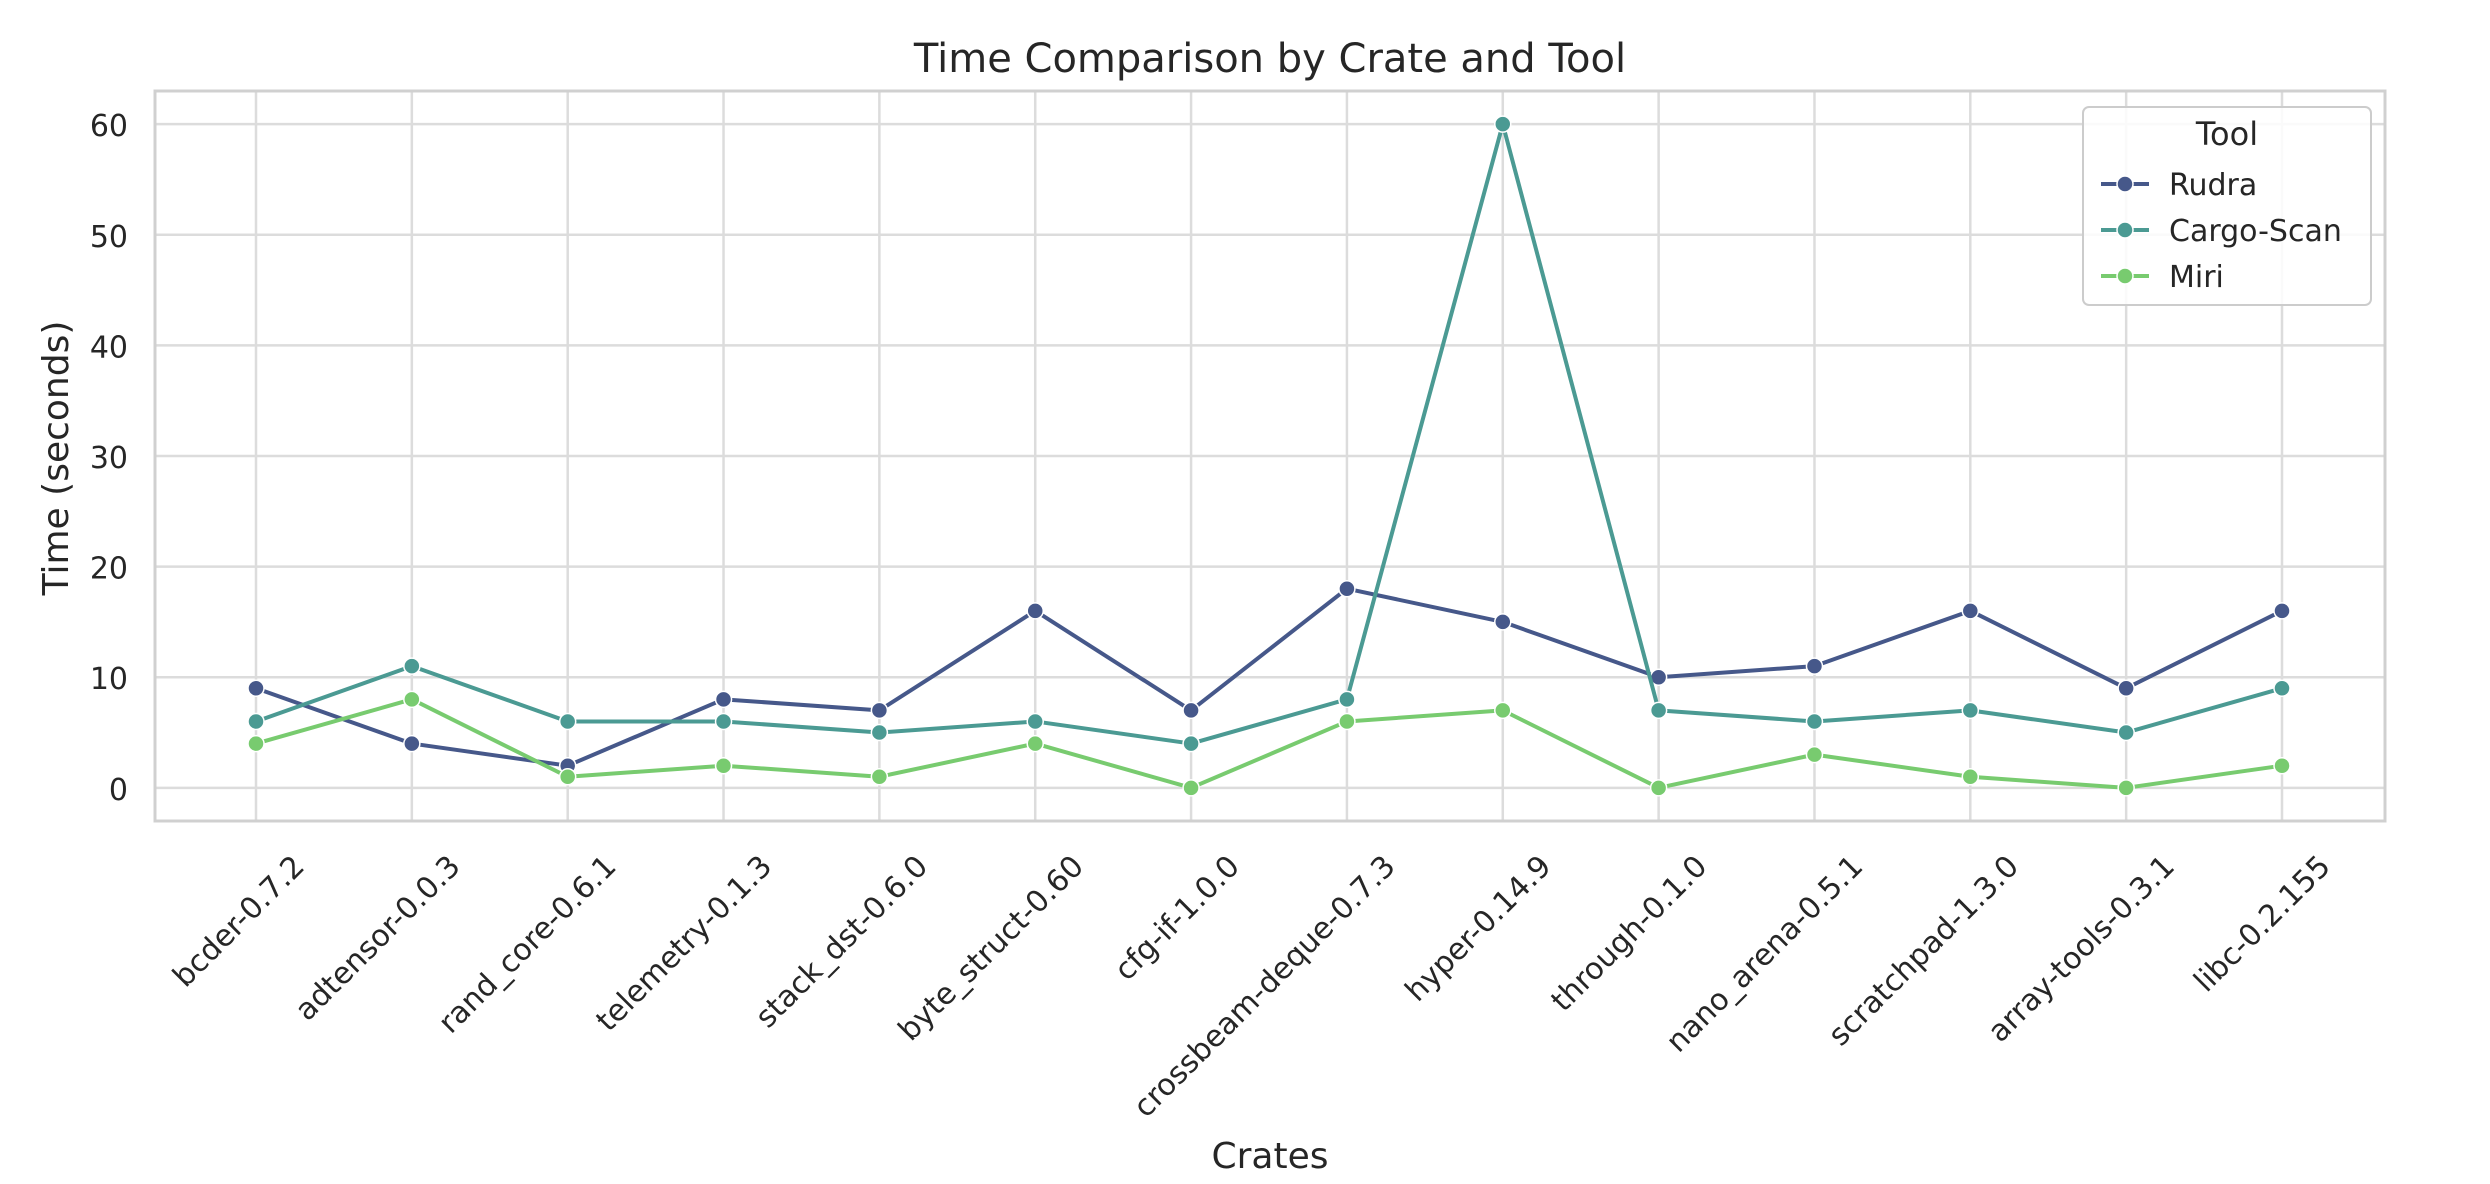 The width and height of the screenshot is (2490, 1184). I want to click on y-tick-label: 10, so click(109, 679).